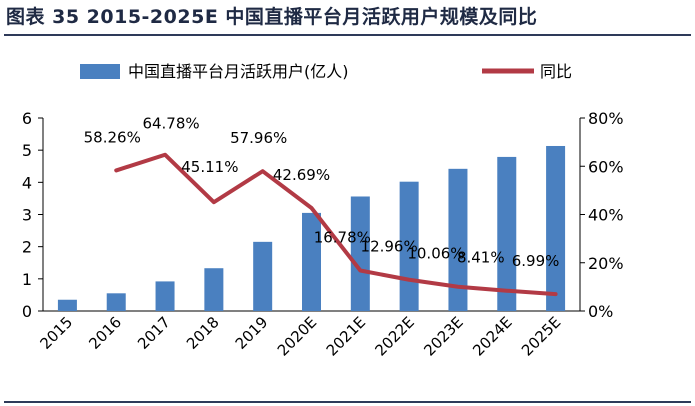  What do you see at coordinates (556, 71) in the screenshot?
I see `legend-line-label: 同比` at bounding box center [556, 71].